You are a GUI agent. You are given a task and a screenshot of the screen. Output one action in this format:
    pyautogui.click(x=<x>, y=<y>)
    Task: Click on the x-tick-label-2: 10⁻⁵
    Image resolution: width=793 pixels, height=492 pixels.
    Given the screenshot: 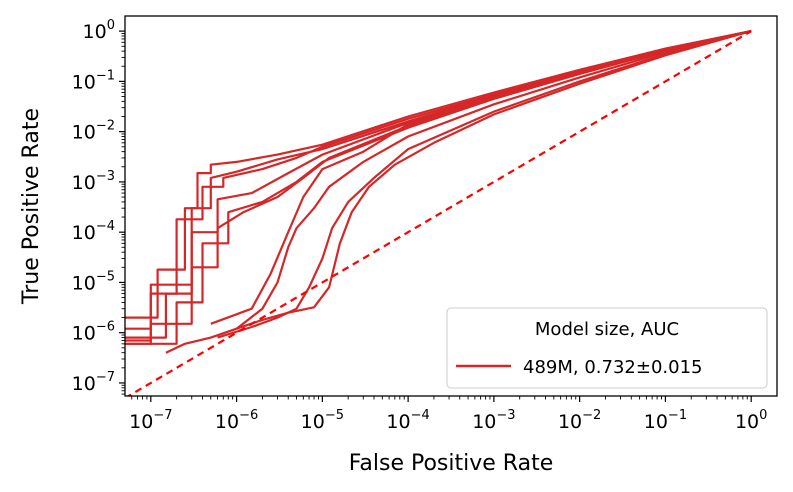 What is the action you would take?
    pyautogui.click(x=322, y=420)
    